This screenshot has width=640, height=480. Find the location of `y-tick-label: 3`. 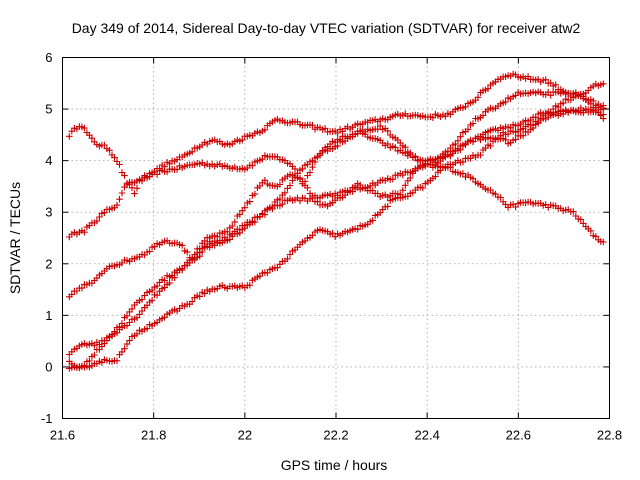

y-tick-label: 3 is located at coordinates (48, 212).